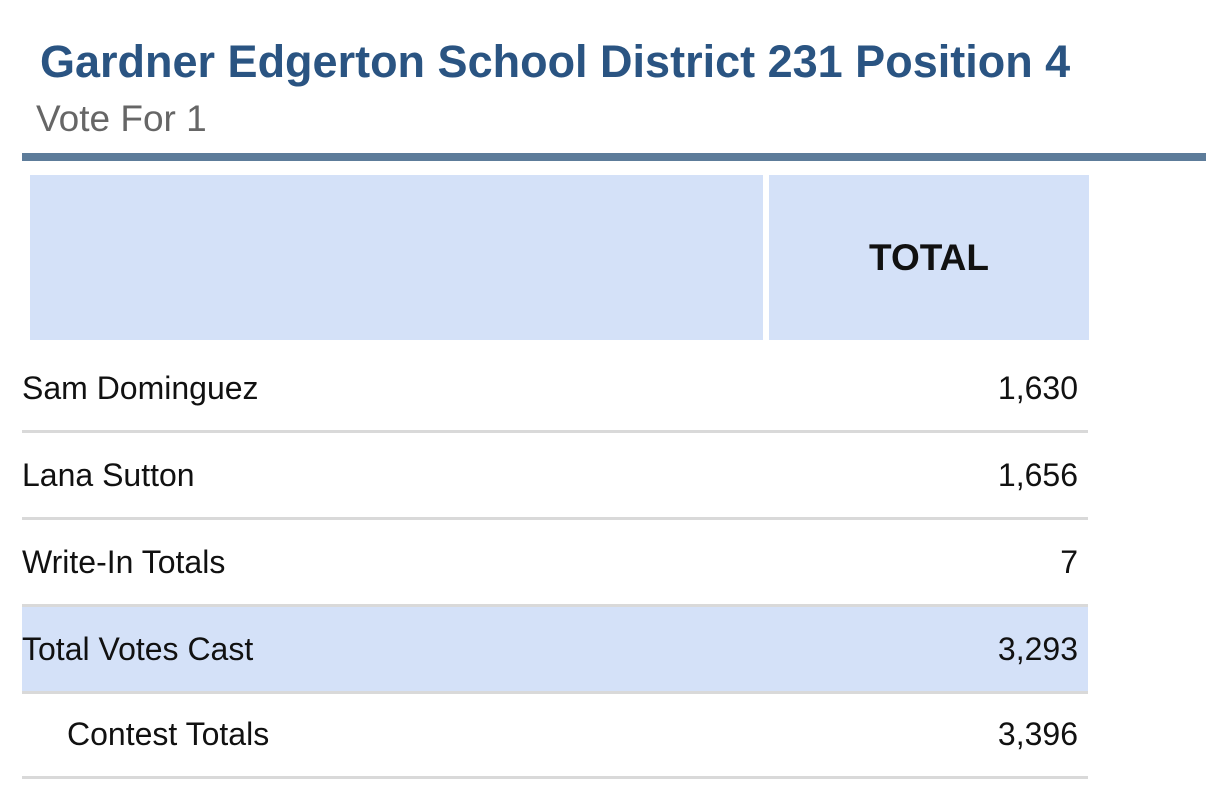 Image resolution: width=1206 pixels, height=797 pixels. What do you see at coordinates (168, 734) in the screenshot?
I see `row-label: Contest Totals` at bounding box center [168, 734].